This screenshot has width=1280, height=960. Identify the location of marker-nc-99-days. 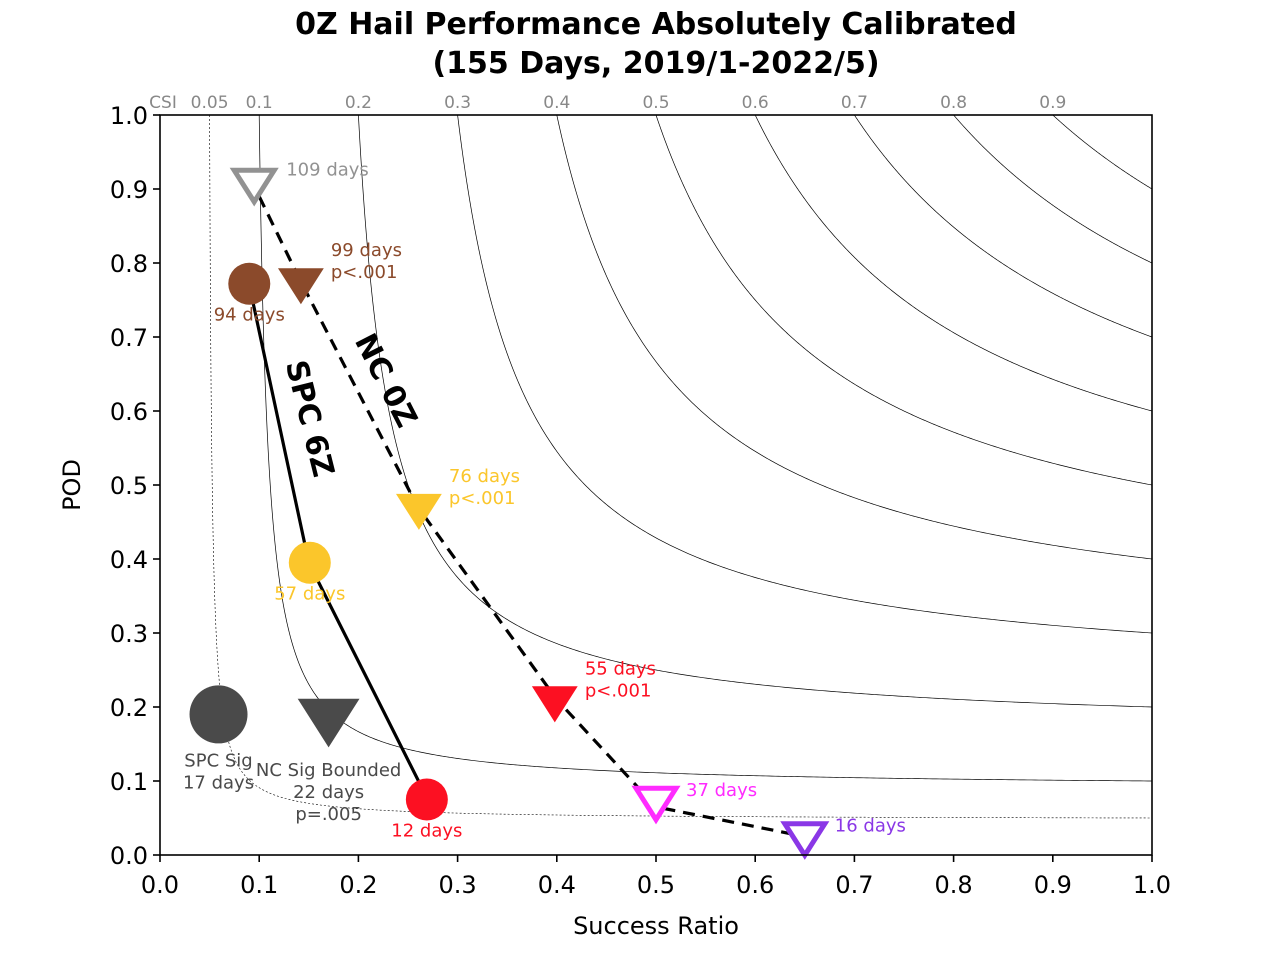
(300, 286).